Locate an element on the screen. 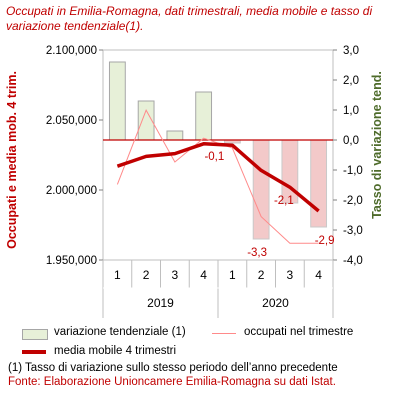  legend-bar-label: variazione tendenziale (1) is located at coordinates (120, 332).